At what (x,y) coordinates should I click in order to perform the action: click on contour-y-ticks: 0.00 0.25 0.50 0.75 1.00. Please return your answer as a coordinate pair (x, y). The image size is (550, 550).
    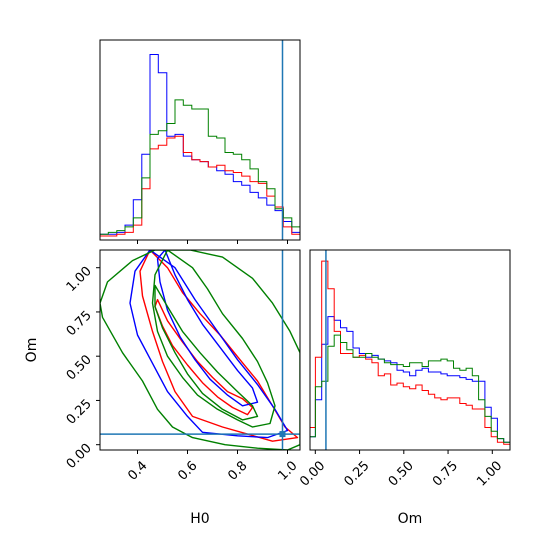
    Looking at the image, I should click on (82, 368).